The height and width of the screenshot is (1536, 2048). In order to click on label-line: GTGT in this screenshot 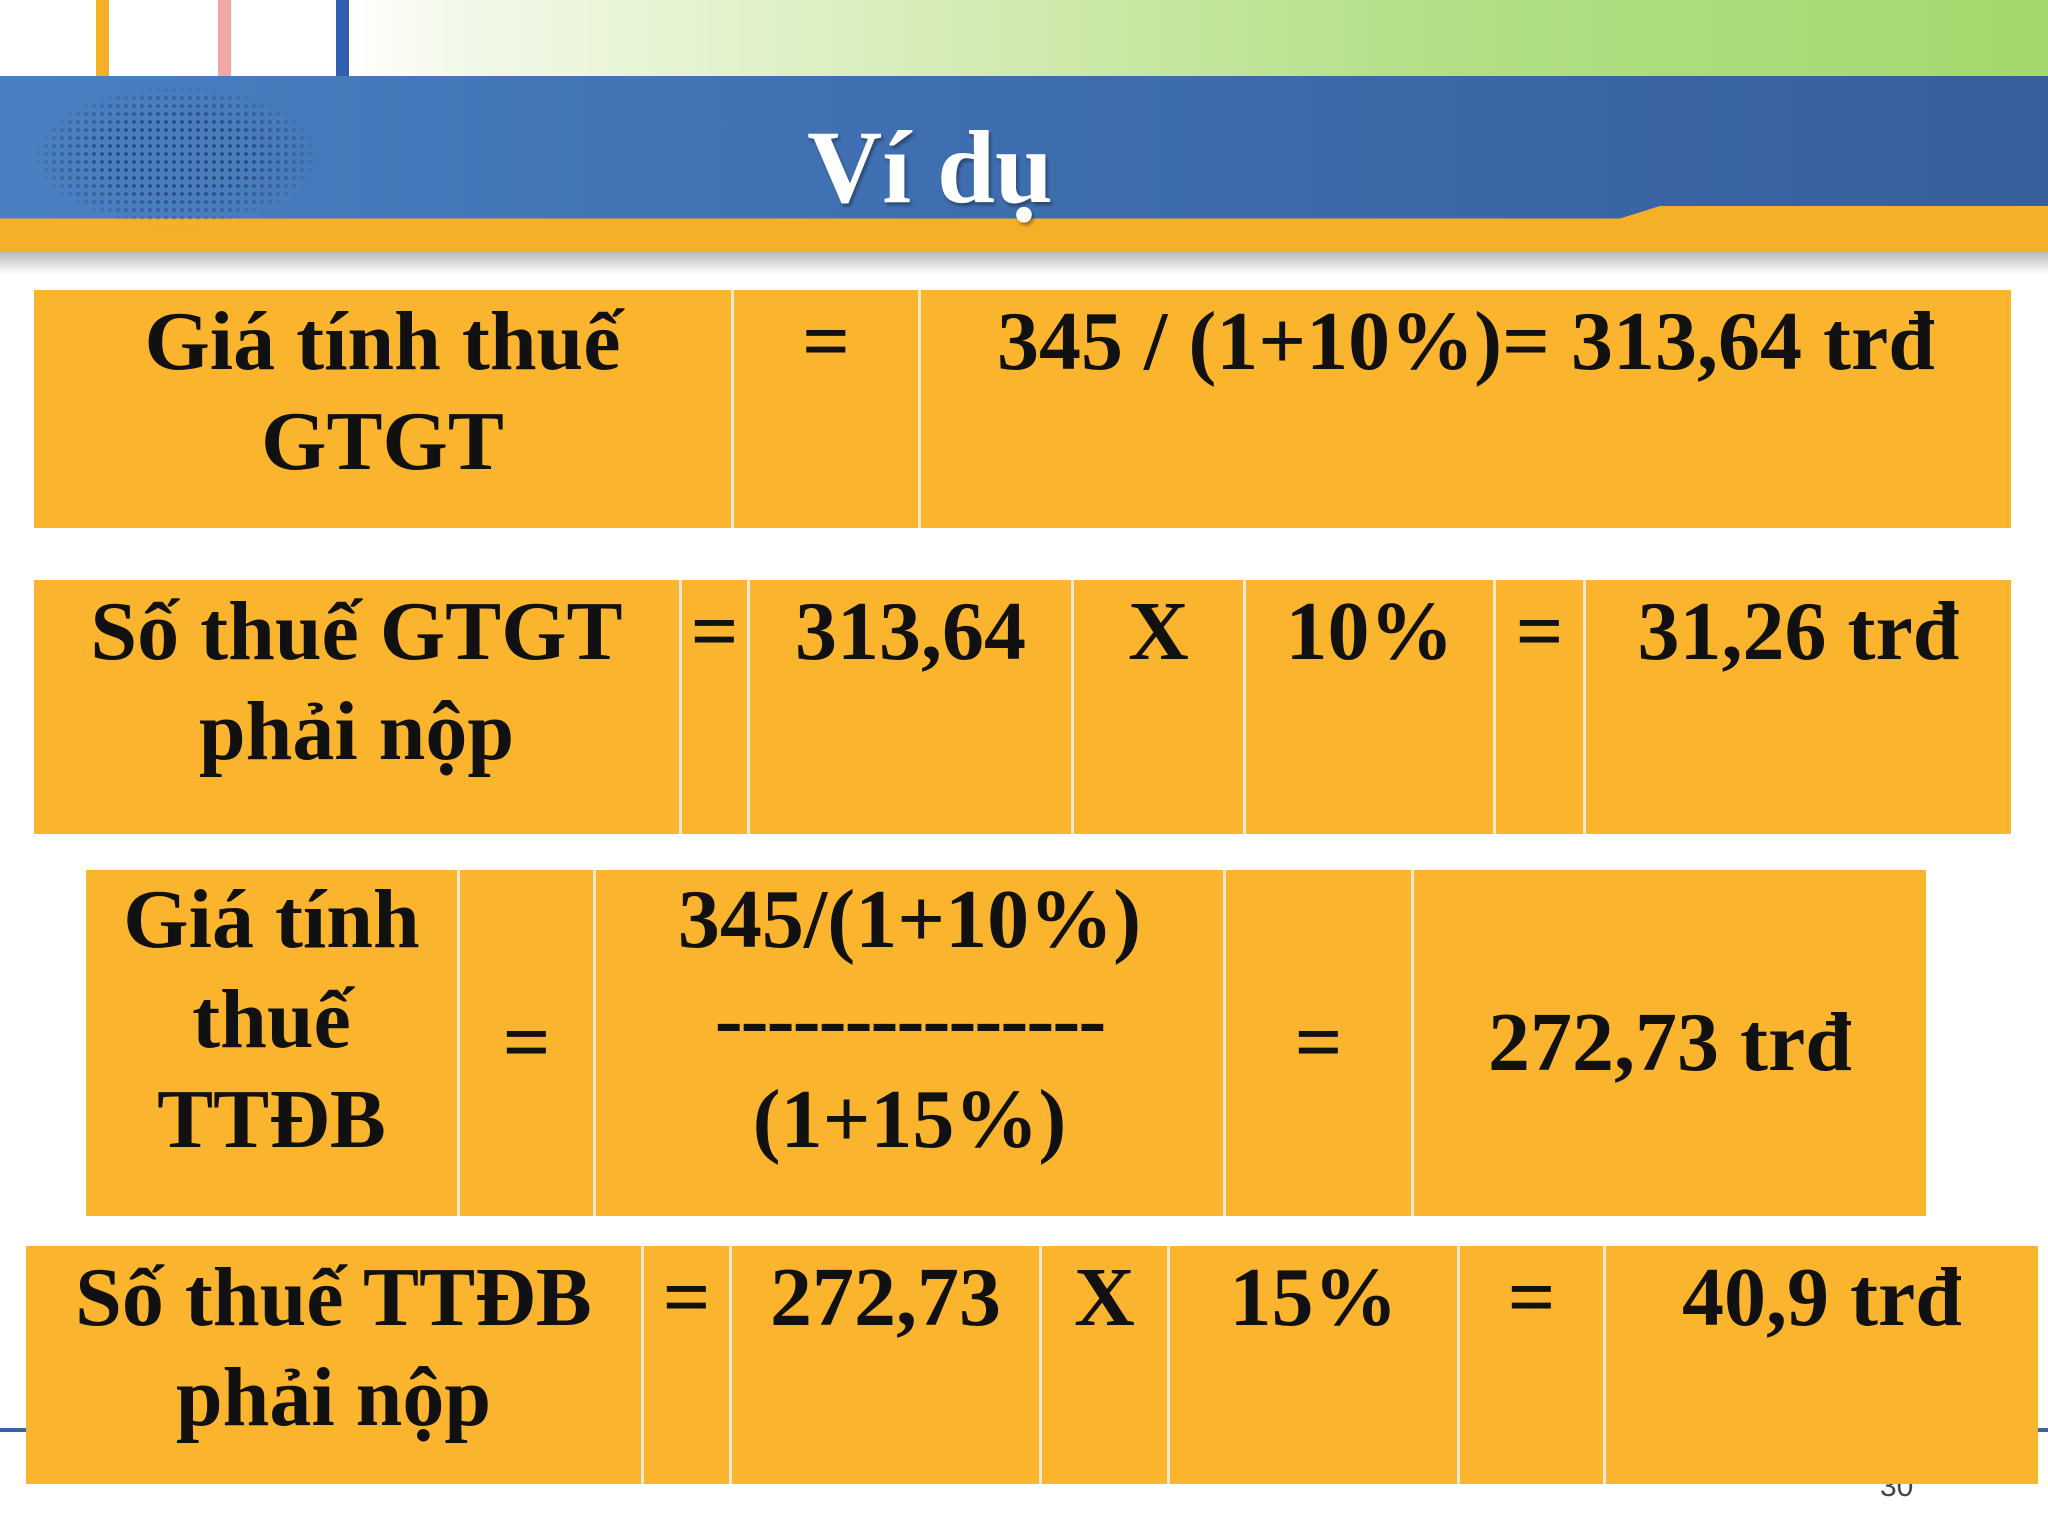, I will do `click(382, 441)`.